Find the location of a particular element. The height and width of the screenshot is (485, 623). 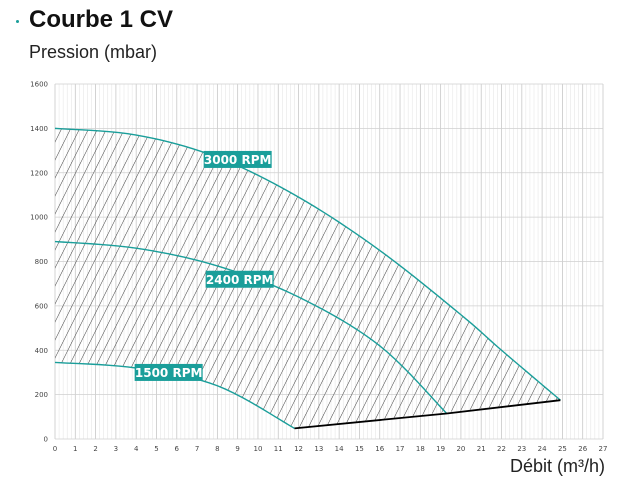

x-tick-label: 5 is located at coordinates (156, 449).